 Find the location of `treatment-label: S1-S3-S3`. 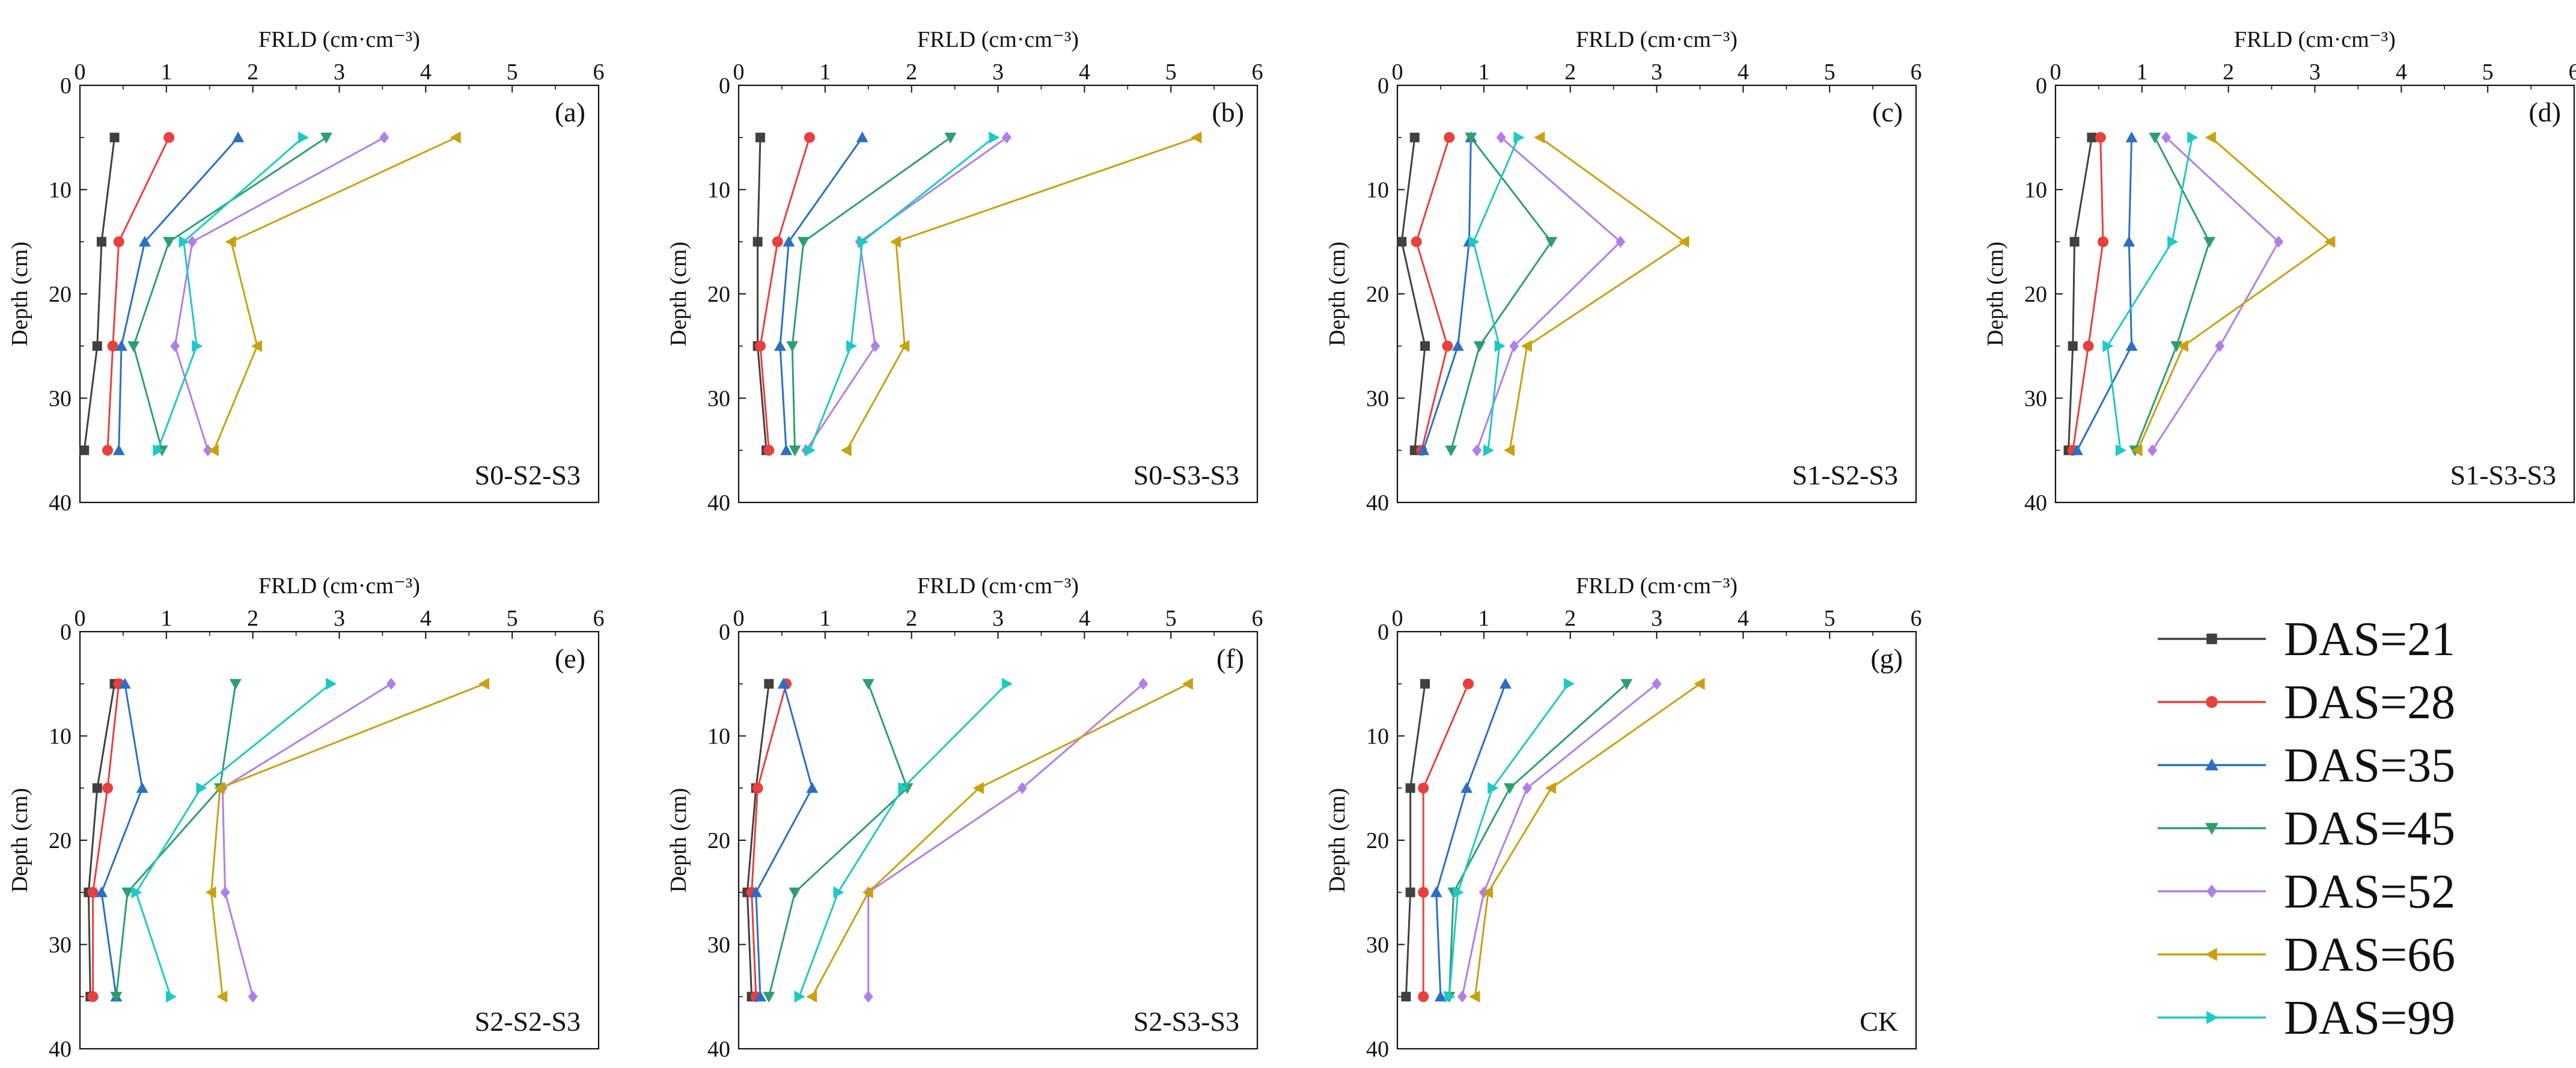

treatment-label: S1-S3-S3 is located at coordinates (2503, 475).